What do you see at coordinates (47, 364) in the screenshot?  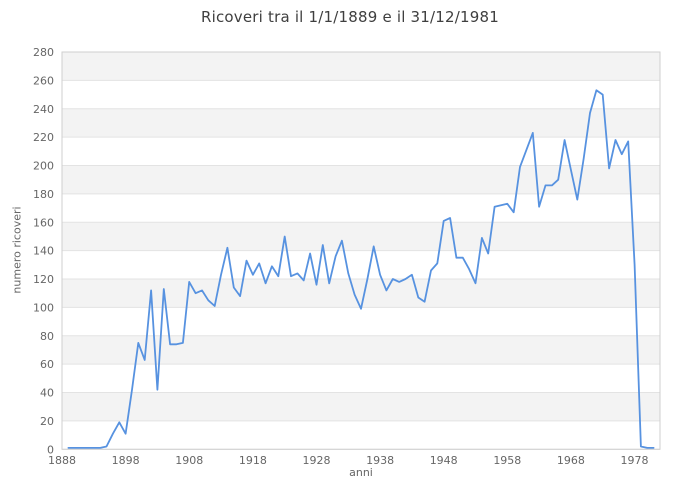 I see `y-tick-label: 60` at bounding box center [47, 364].